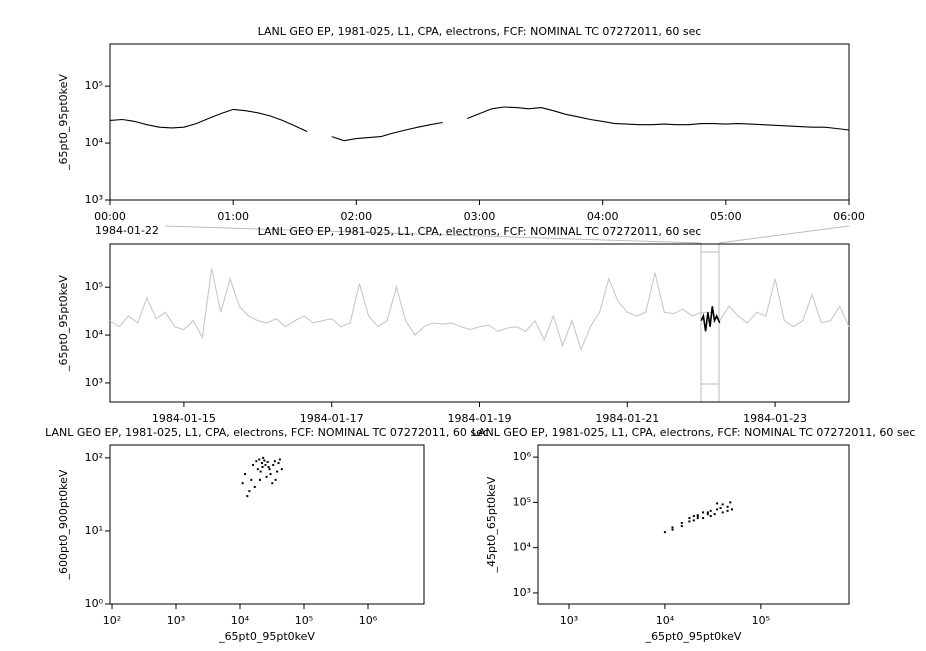  What do you see at coordinates (184, 418) in the screenshot?
I see `x-tick-label: 1984-01-15` at bounding box center [184, 418].